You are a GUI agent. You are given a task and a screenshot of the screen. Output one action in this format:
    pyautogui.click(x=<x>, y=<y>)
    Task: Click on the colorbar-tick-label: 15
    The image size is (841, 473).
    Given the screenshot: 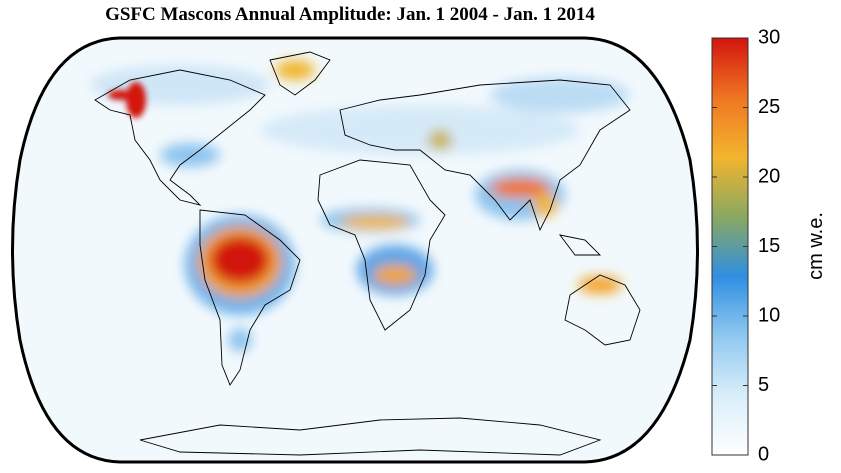 What is the action you would take?
    pyautogui.click(x=769, y=246)
    